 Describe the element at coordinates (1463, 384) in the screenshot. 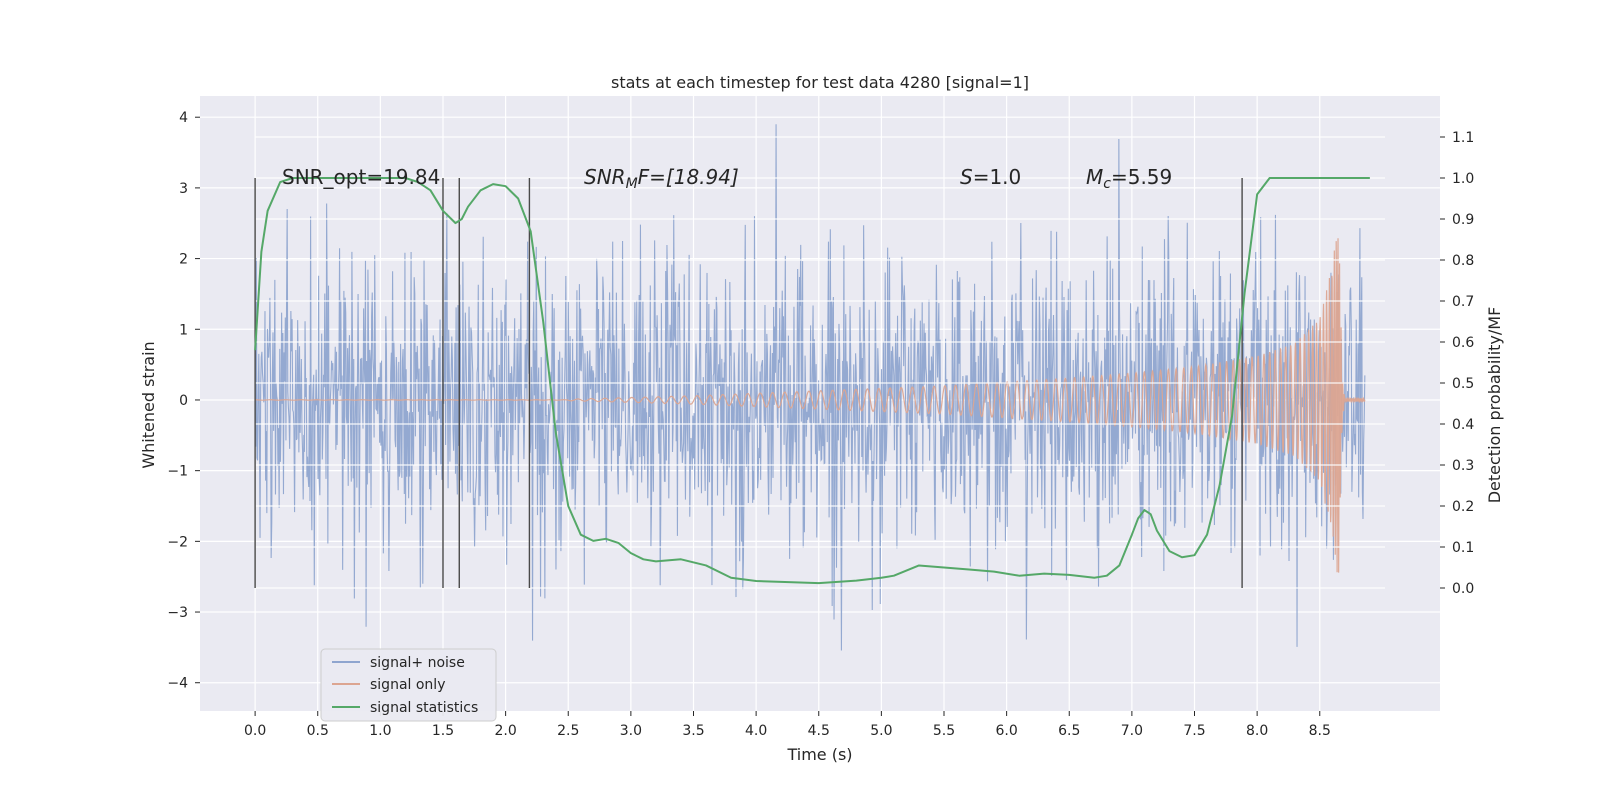

I see `y-right-tick-label: 0.5` at that location.